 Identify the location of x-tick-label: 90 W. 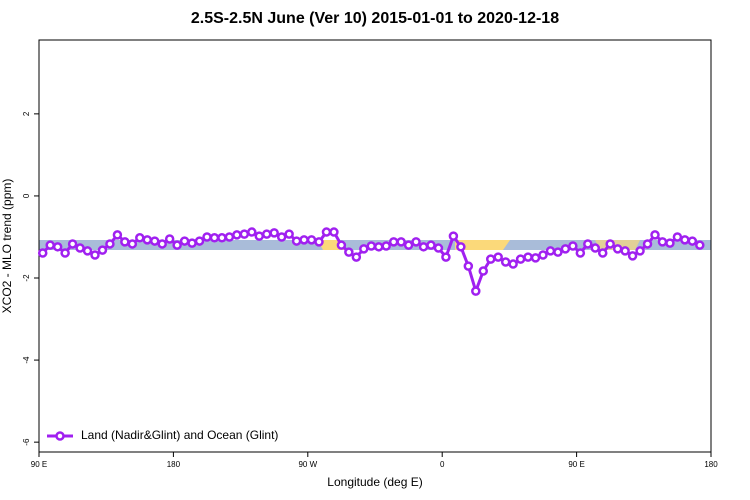
(307, 464).